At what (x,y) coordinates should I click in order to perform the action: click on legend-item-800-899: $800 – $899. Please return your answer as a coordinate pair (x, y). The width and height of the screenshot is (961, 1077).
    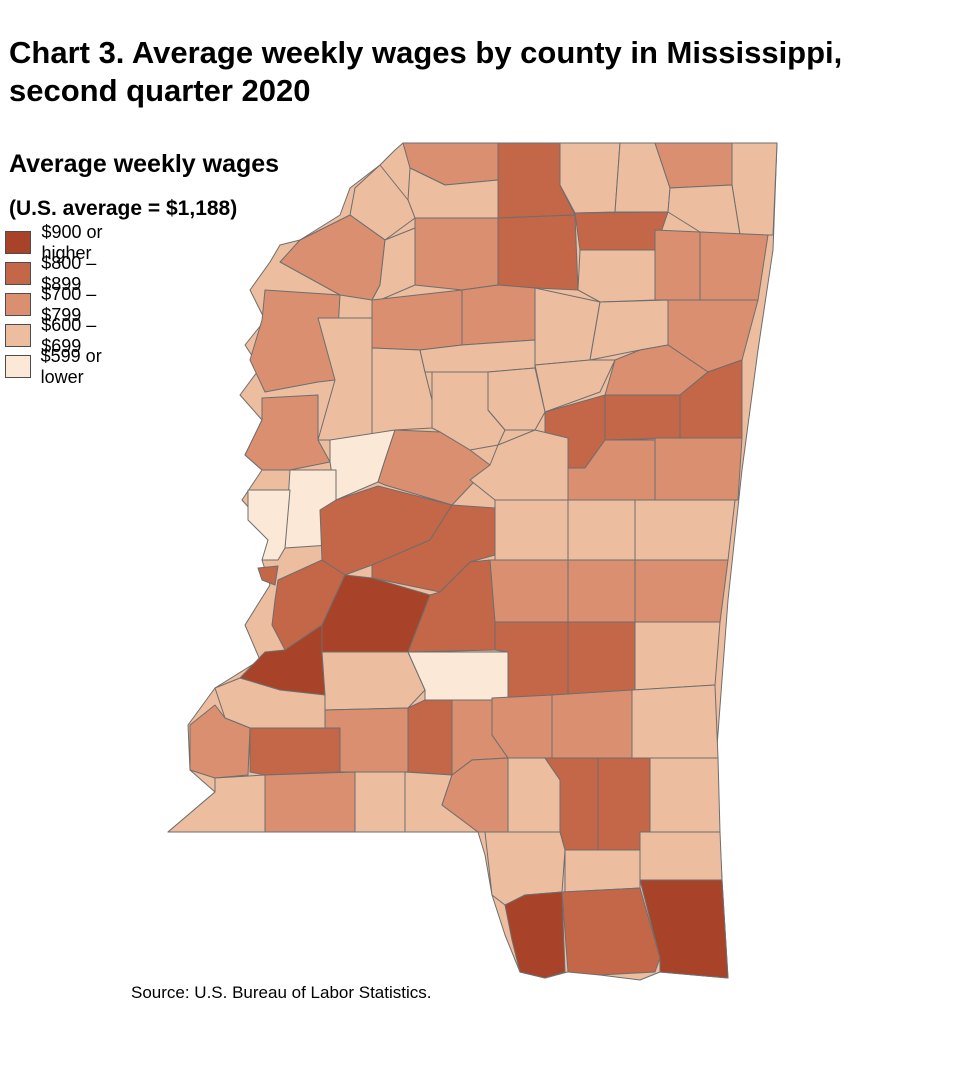
    Looking at the image, I should click on (52, 273).